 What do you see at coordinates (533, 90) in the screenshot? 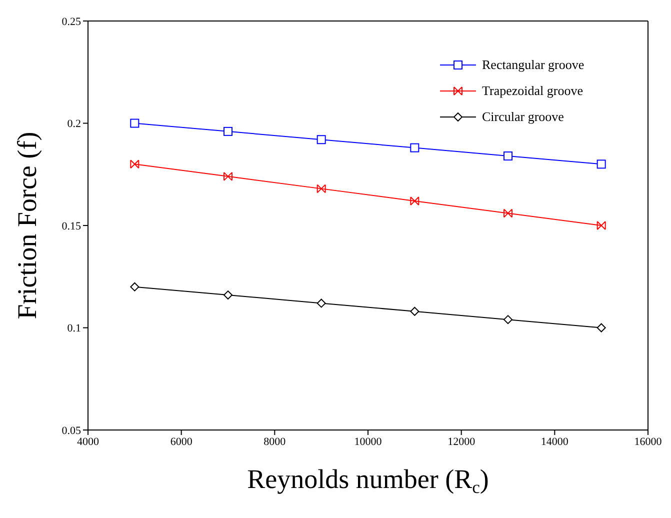
I see `legend-label: Trapezoidal groove` at bounding box center [533, 90].